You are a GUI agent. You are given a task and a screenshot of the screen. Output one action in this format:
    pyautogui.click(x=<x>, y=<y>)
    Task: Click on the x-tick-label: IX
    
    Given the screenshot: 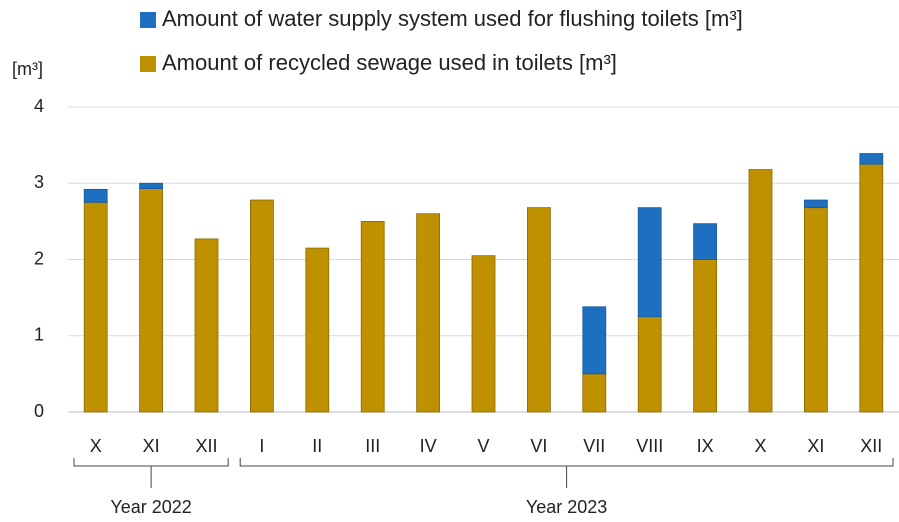 What is the action you would take?
    pyautogui.click(x=705, y=446)
    